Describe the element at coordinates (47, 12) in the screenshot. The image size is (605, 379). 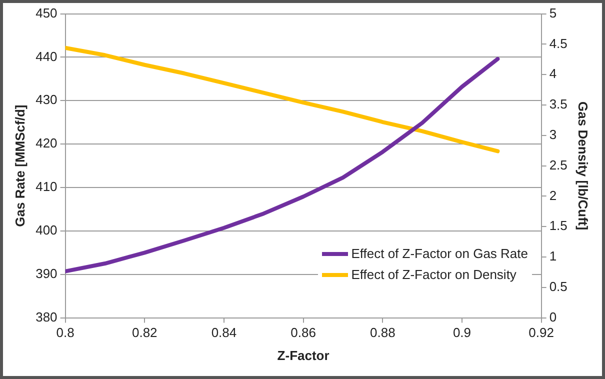
I see `y-tick-label: 450` at that location.